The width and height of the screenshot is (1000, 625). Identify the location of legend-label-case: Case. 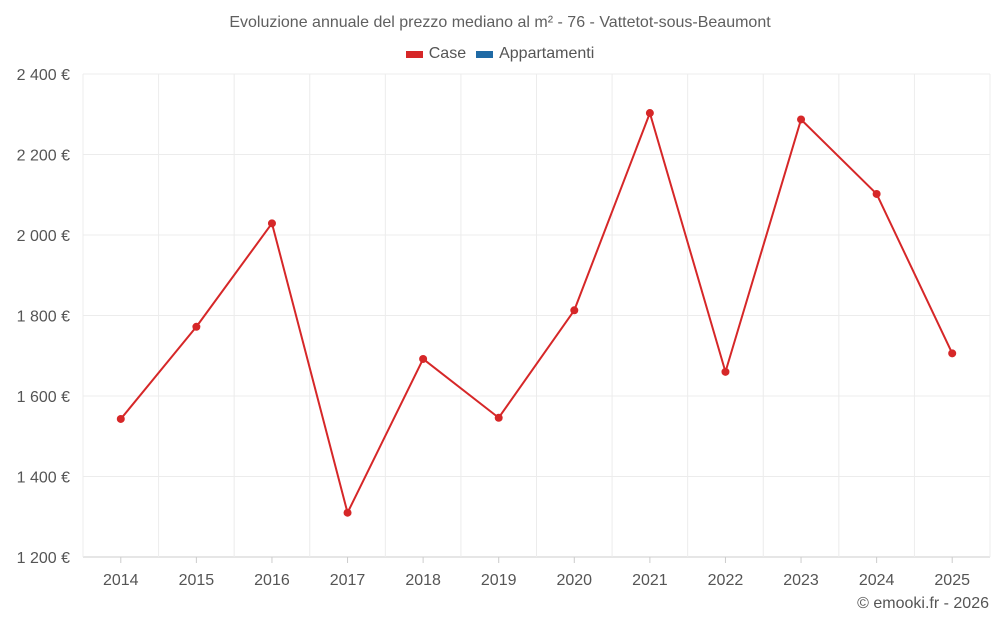
(447, 53).